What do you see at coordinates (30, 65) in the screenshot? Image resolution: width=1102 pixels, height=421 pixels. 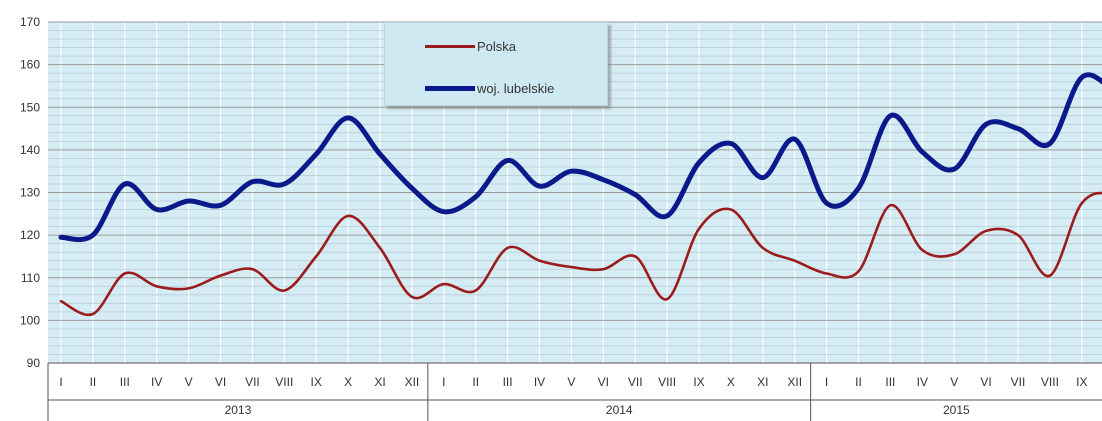 I see `y-tick-label: 160` at bounding box center [30, 65].